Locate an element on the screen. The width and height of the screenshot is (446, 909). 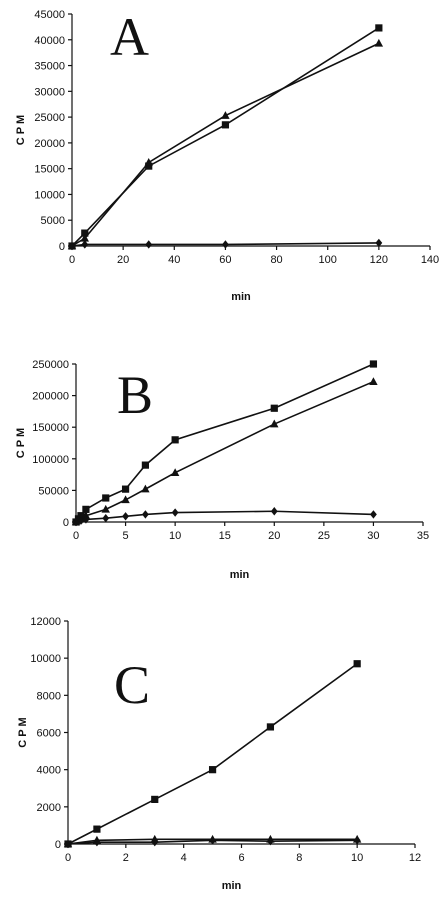
y-tick-label: 20000 is located at coordinates (49, 144).